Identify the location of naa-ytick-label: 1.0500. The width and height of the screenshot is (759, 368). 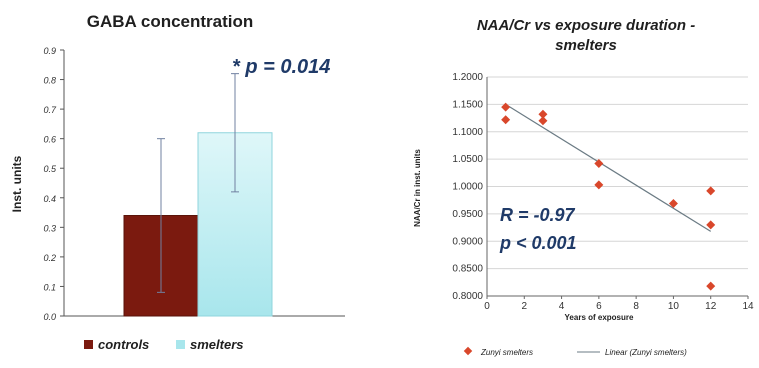
(467, 159).